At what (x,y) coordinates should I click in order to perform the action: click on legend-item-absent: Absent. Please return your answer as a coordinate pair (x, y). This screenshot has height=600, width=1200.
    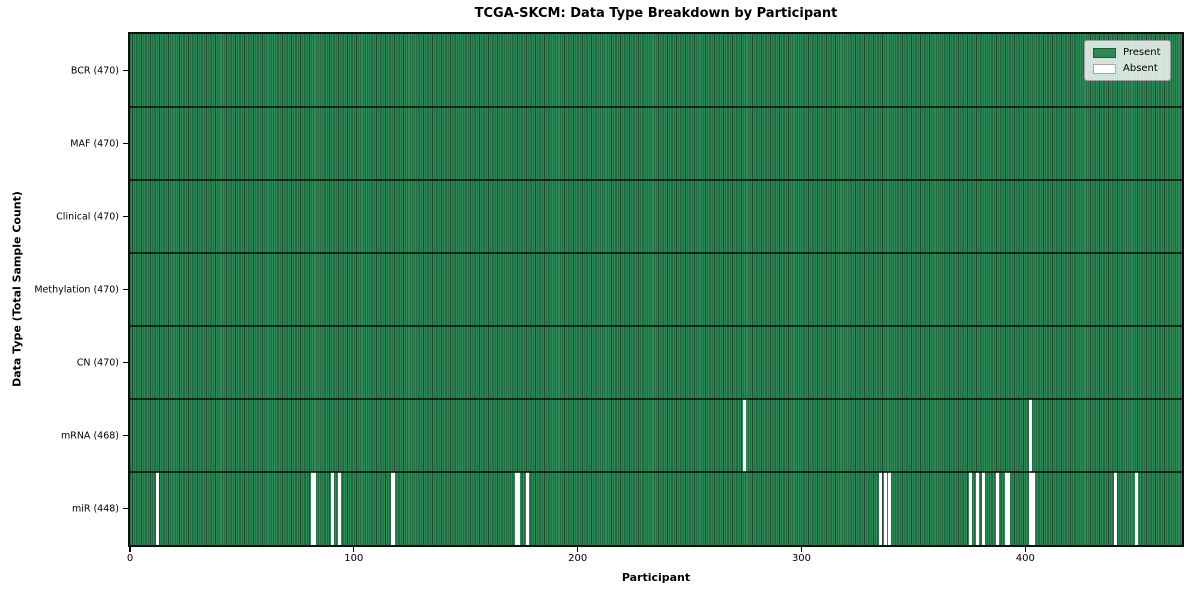
    Looking at the image, I should click on (1127, 68).